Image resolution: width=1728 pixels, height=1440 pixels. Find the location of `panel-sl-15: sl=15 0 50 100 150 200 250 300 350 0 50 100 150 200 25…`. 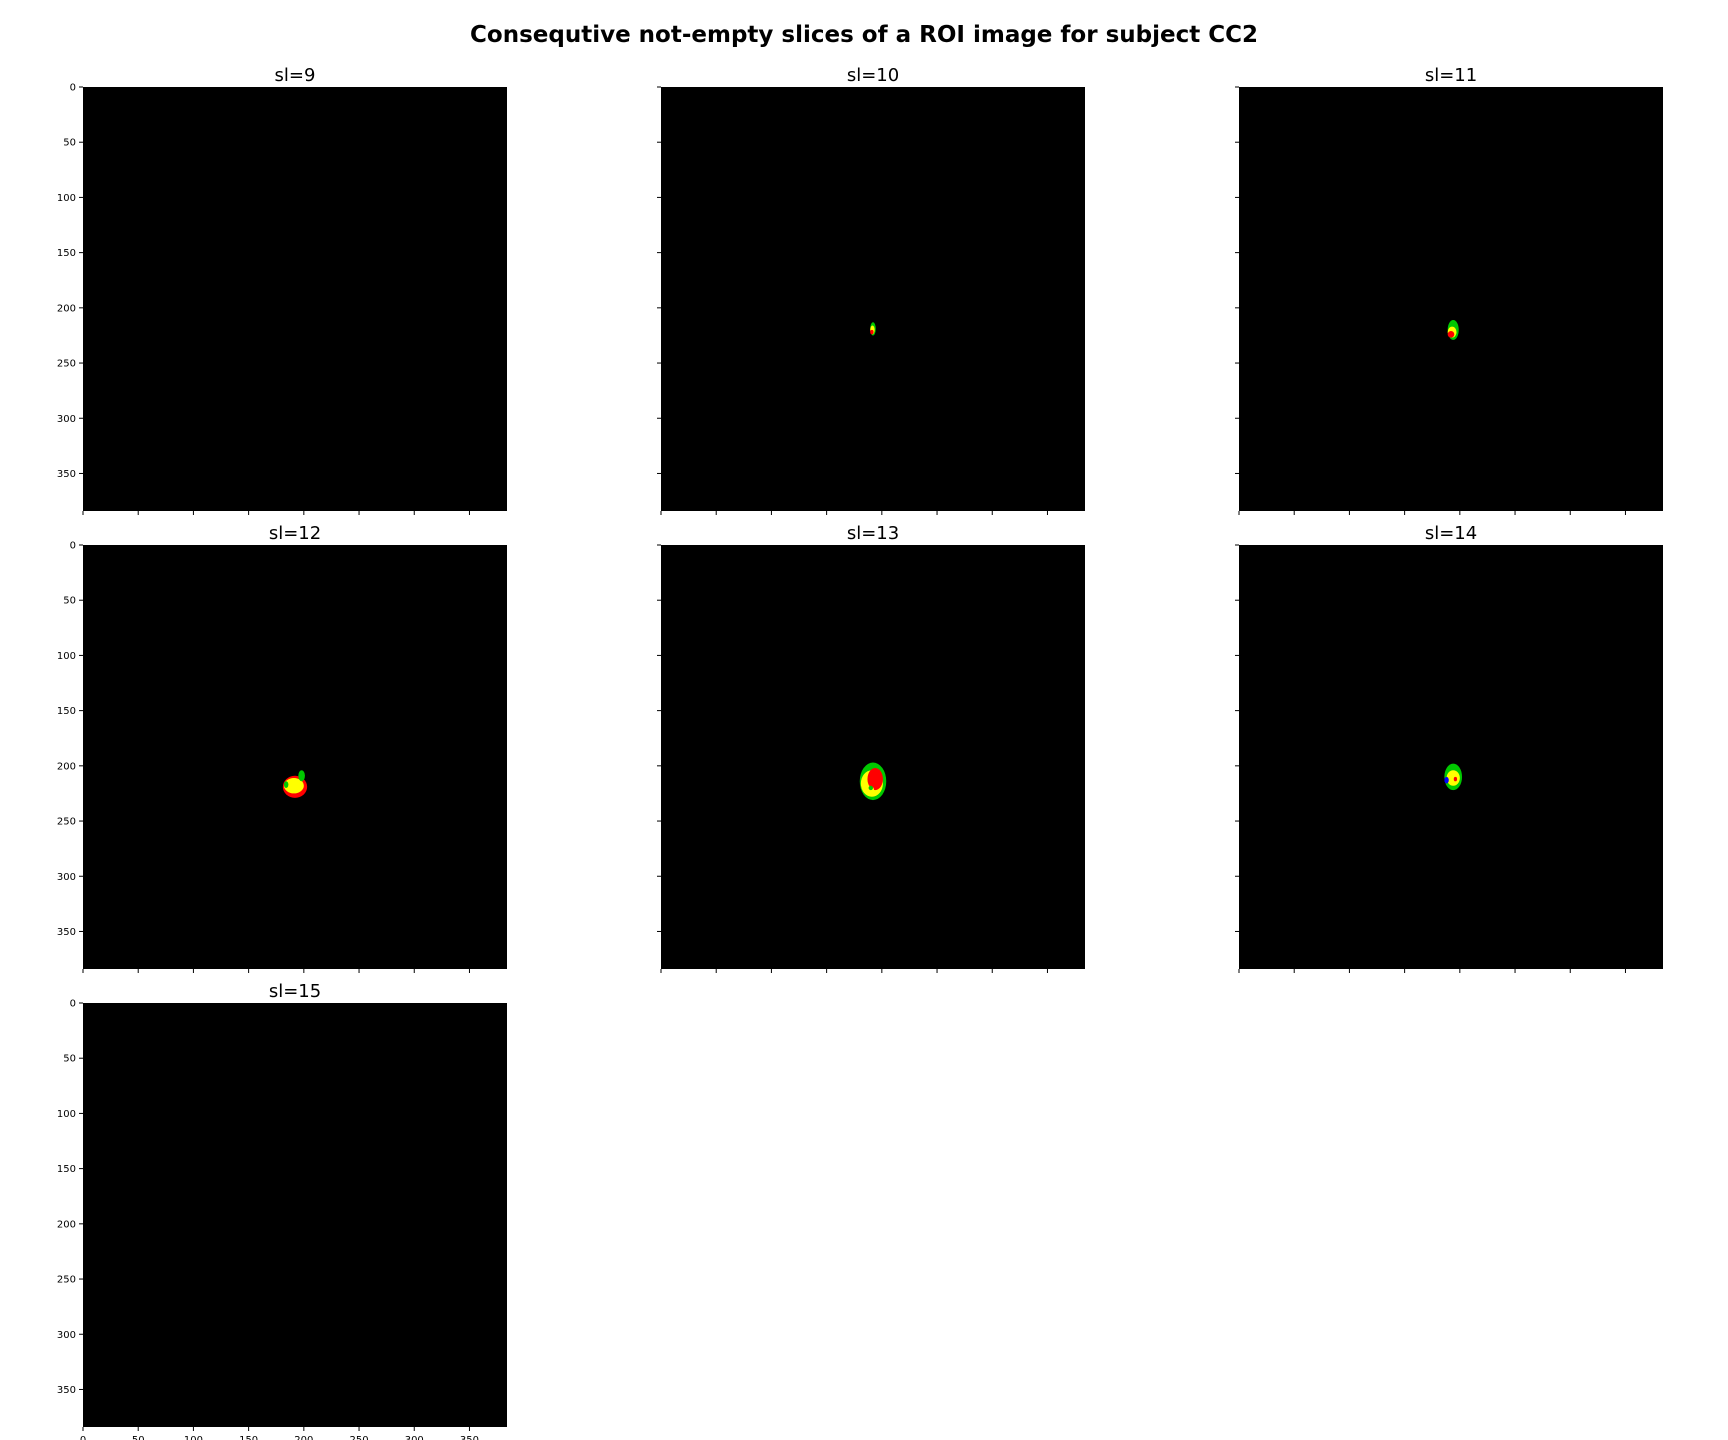

panel-sl-15: sl=15 0 50 100 150 200 250 300 350 0 50 100 150 200 25… is located at coordinates (282, 1210).